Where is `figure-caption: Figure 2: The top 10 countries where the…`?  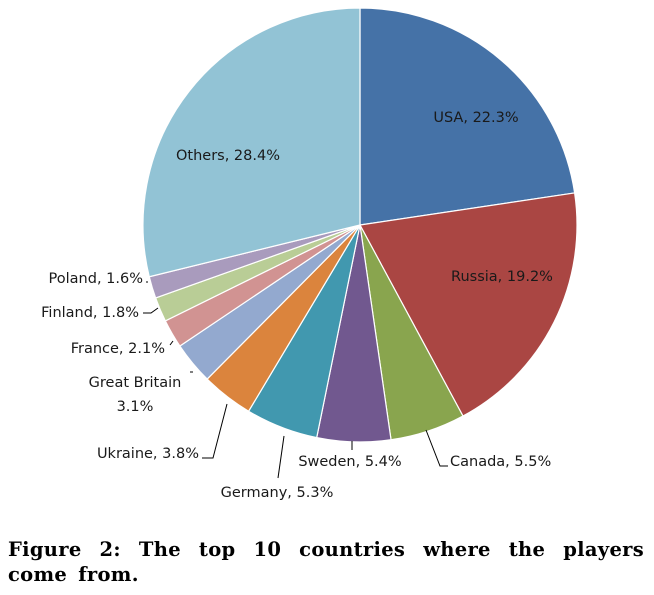
figure-caption: Figure 2: The top 10 countries where the… is located at coordinates (326, 562).